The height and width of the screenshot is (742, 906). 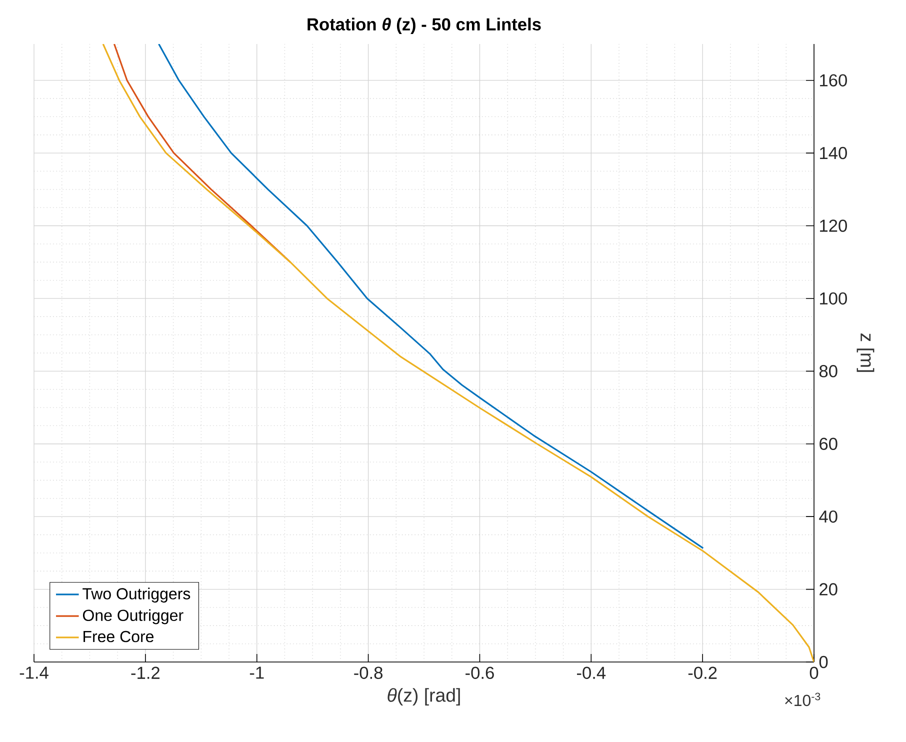 What do you see at coordinates (145, 672) in the screenshot?
I see `x-tick-label: -1.2` at bounding box center [145, 672].